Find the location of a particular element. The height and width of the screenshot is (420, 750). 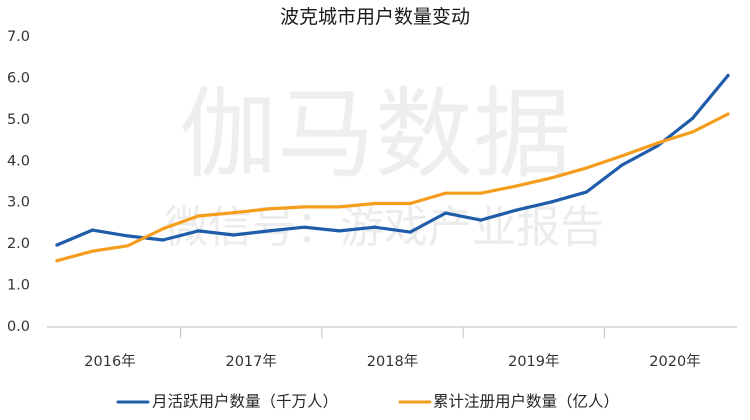

y-tick-label: 2.0 is located at coordinates (18, 244).